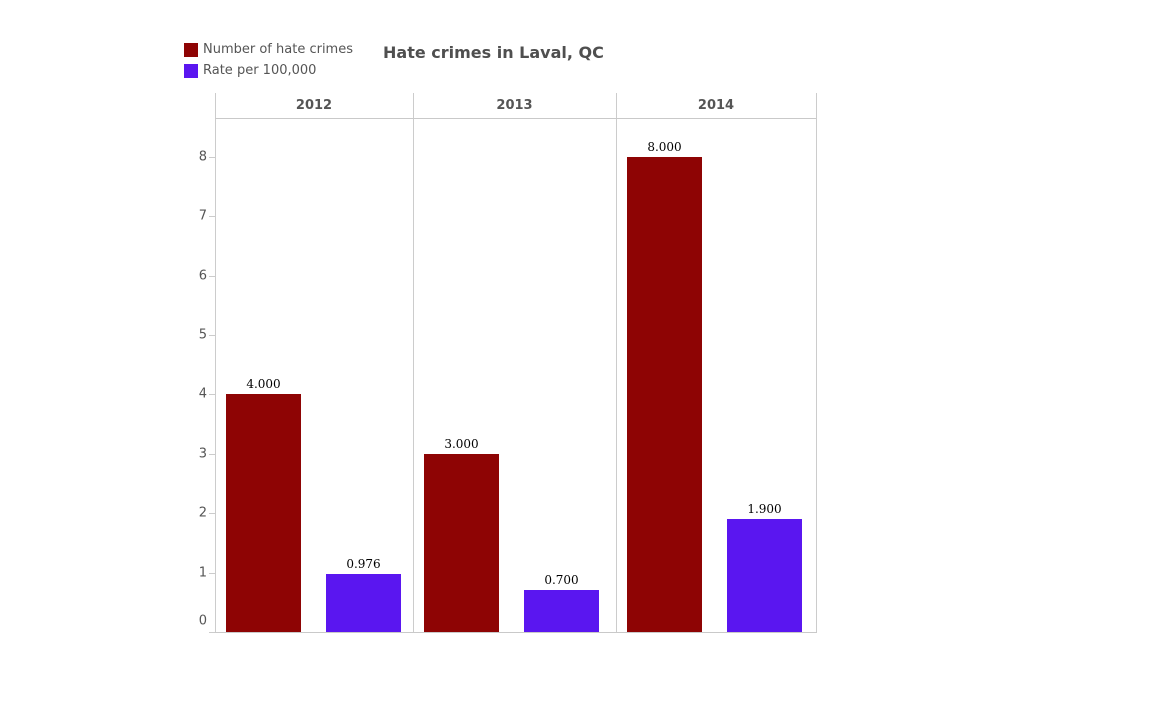 The image size is (1152, 720). What do you see at coordinates (202, 513) in the screenshot?
I see `y-tick-label-2: 2` at bounding box center [202, 513].